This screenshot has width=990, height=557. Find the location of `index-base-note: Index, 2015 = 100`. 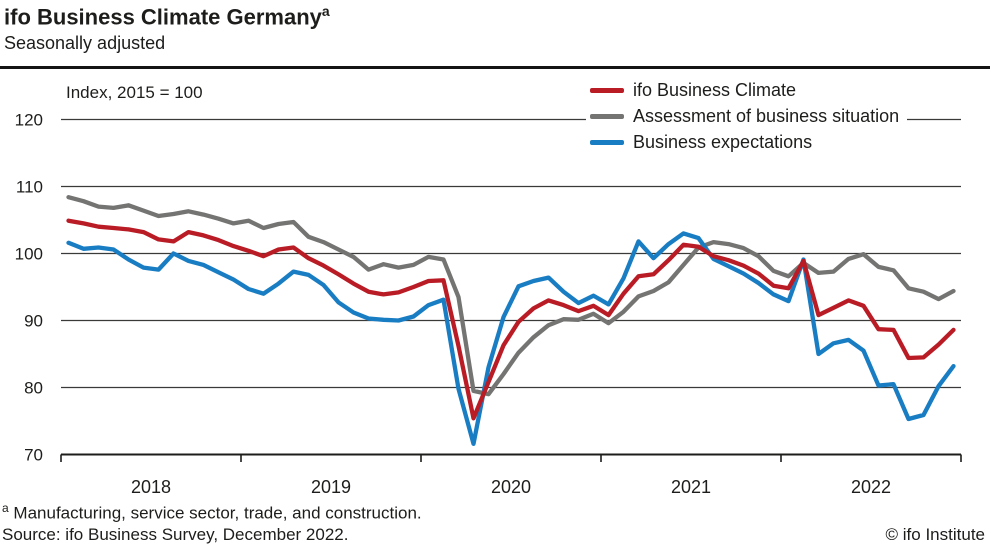

index-base-note: Index, 2015 = 100 is located at coordinates (134, 92).